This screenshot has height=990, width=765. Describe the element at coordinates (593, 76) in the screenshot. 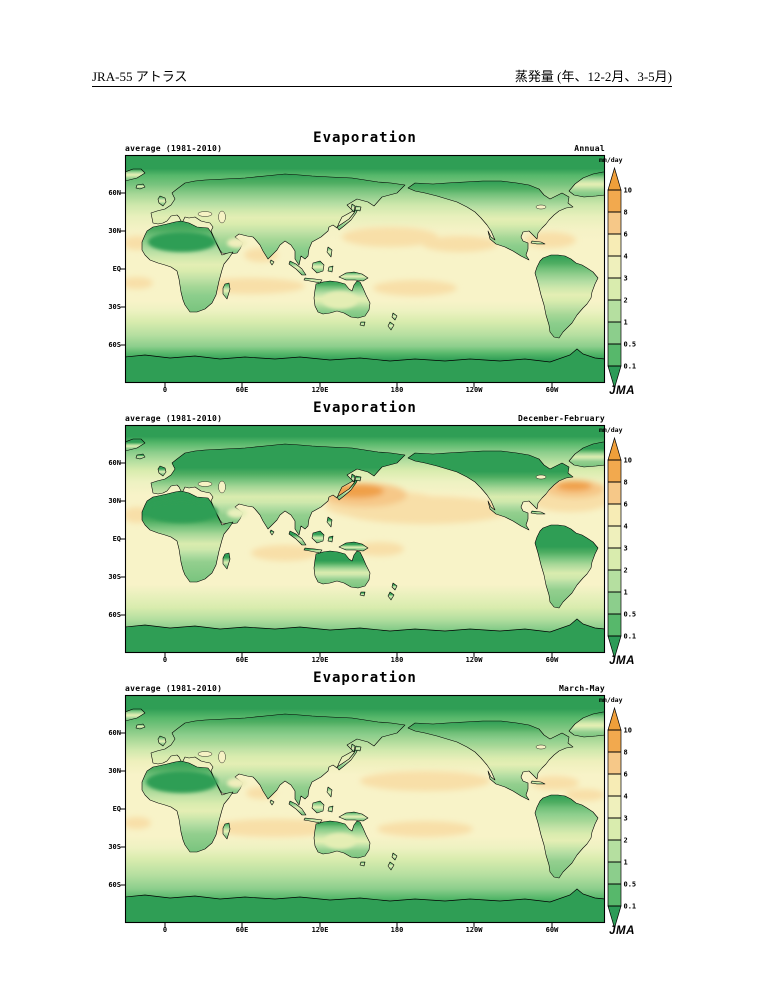

I see `header-right-title: 蒸発量 (年、12-2月、3-5月)` at that location.